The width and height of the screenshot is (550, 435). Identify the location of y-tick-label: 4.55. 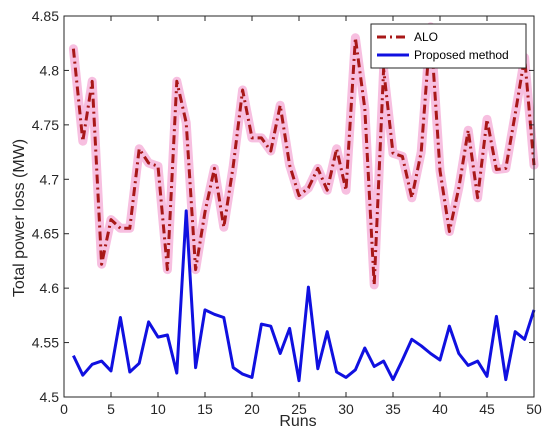
(45, 343).